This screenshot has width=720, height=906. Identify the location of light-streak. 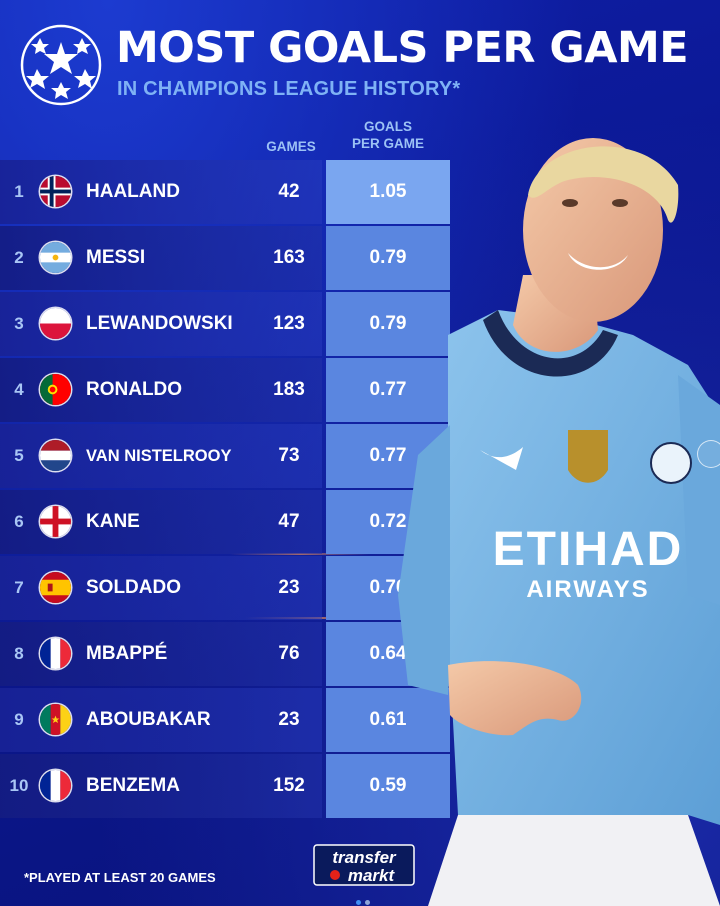
(300, 554).